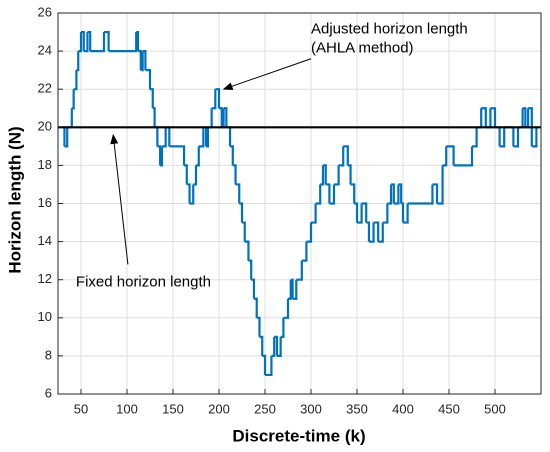  What do you see at coordinates (362, 48) in the screenshot?
I see `annotation-text: (AHLA method)` at bounding box center [362, 48].